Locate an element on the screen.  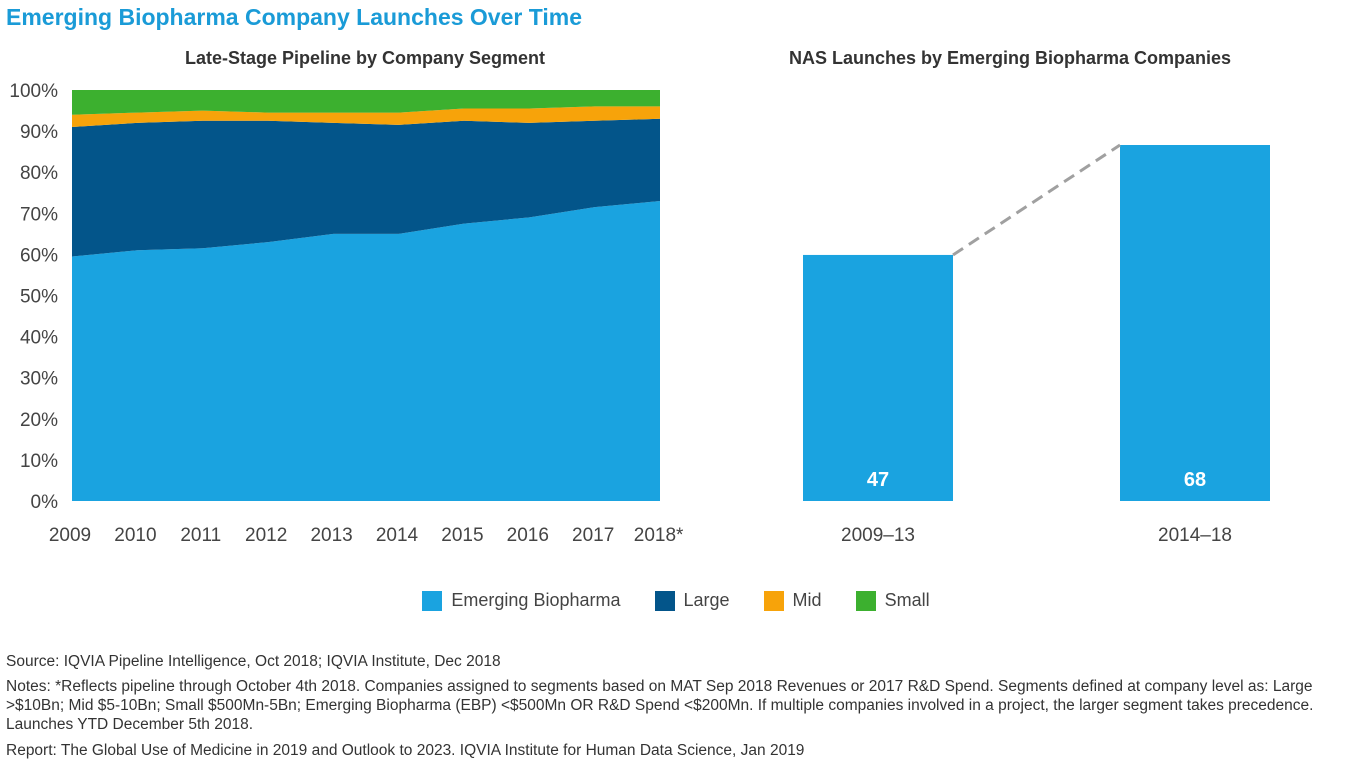
legend-item-small: Small is located at coordinates (892, 600).